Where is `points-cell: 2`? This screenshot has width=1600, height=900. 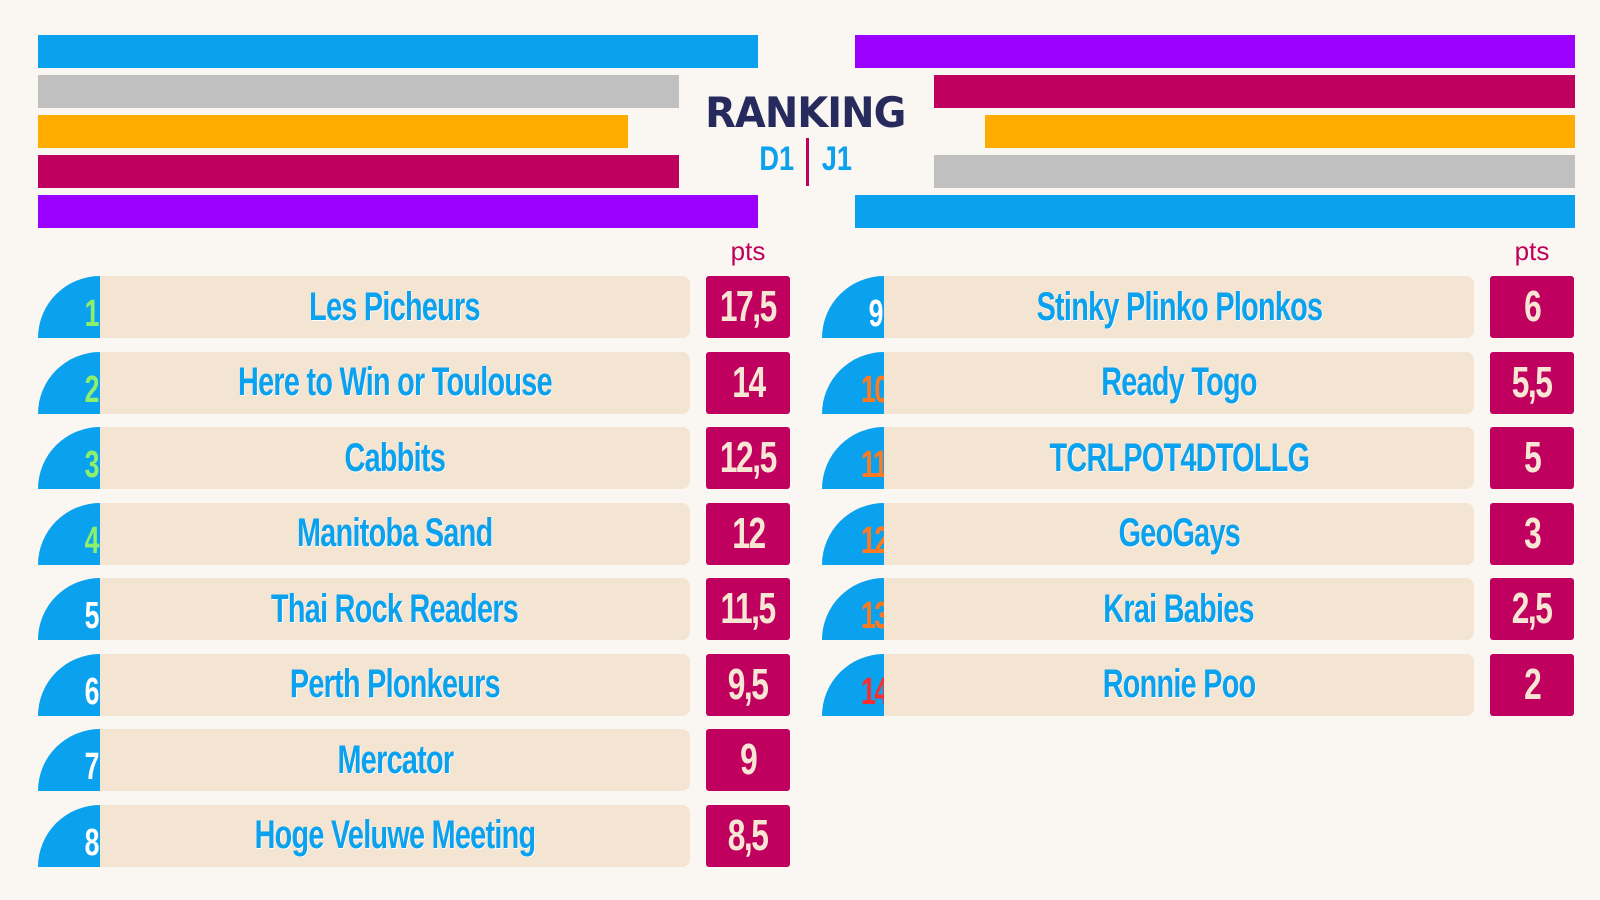
points-cell: 2 is located at coordinates (1532, 684).